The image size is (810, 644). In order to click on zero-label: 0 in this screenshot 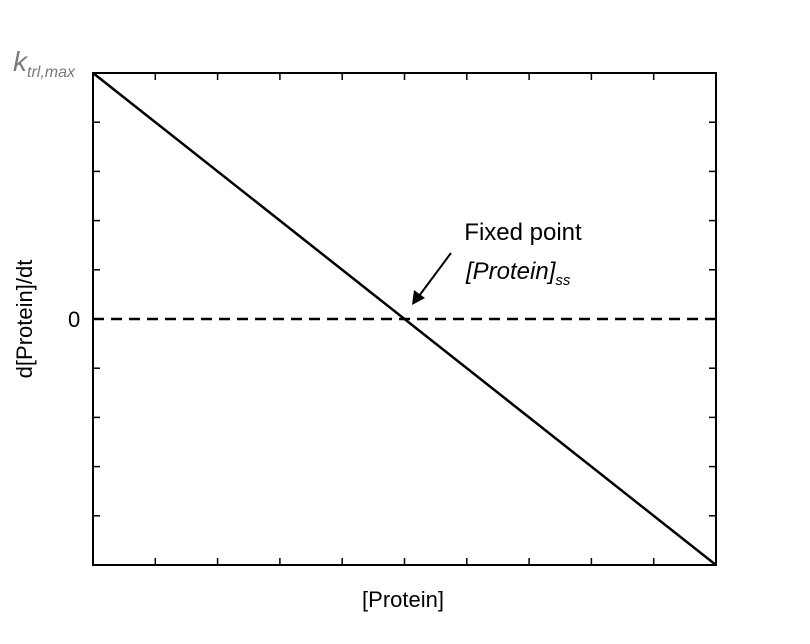, I will do `click(74, 319)`.